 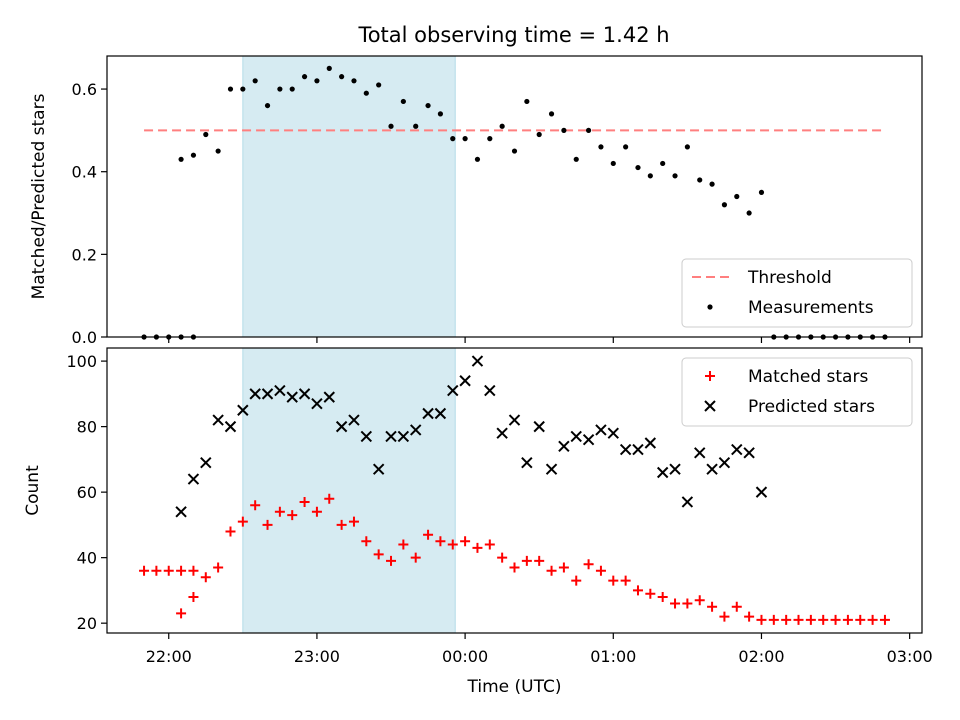 What do you see at coordinates (87, 558) in the screenshot?
I see `y-tick-label: 40` at bounding box center [87, 558].